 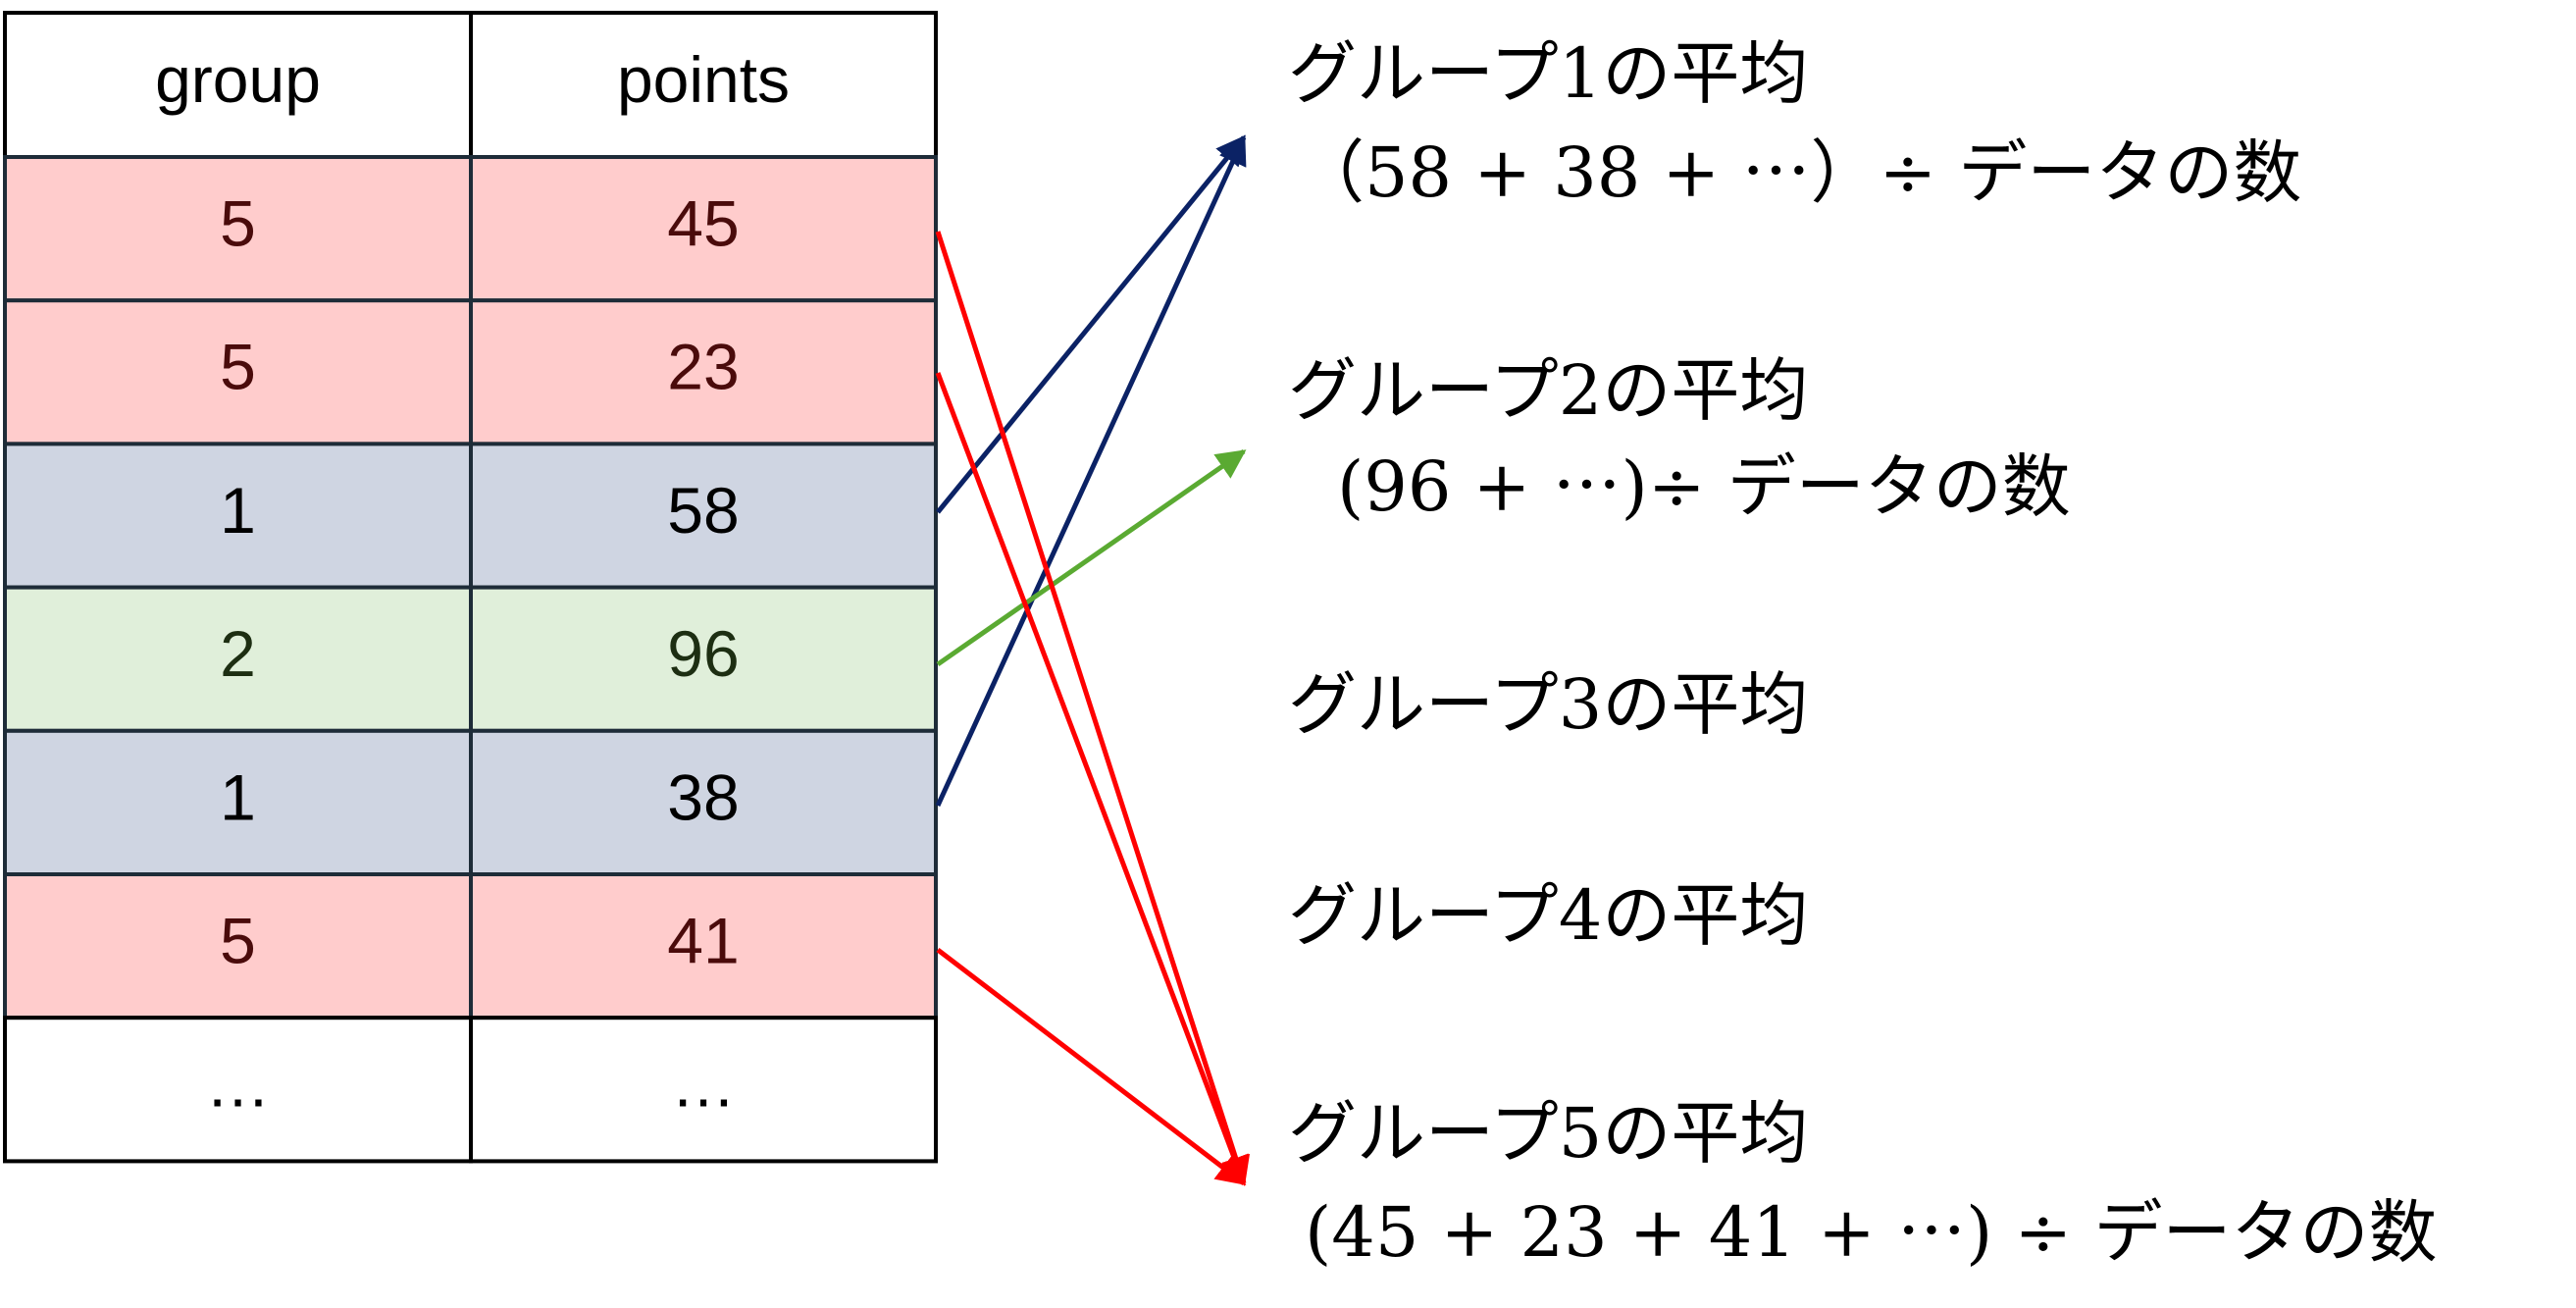 What do you see at coordinates (238, 79) in the screenshot?
I see `header-text: group` at bounding box center [238, 79].